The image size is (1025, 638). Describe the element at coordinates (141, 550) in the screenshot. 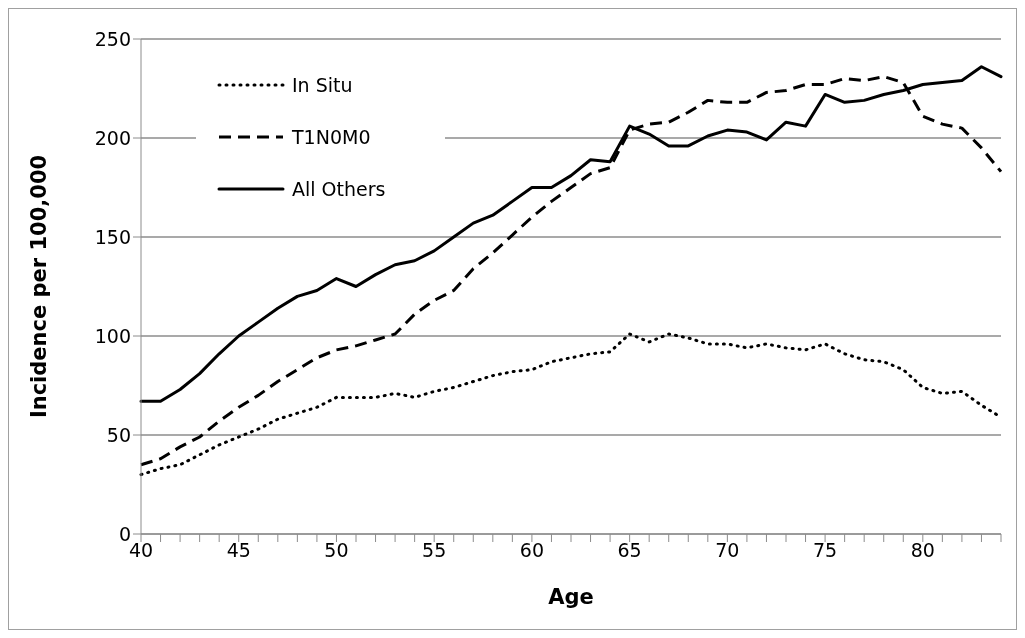

I see `x-tick-label: 40` at that location.